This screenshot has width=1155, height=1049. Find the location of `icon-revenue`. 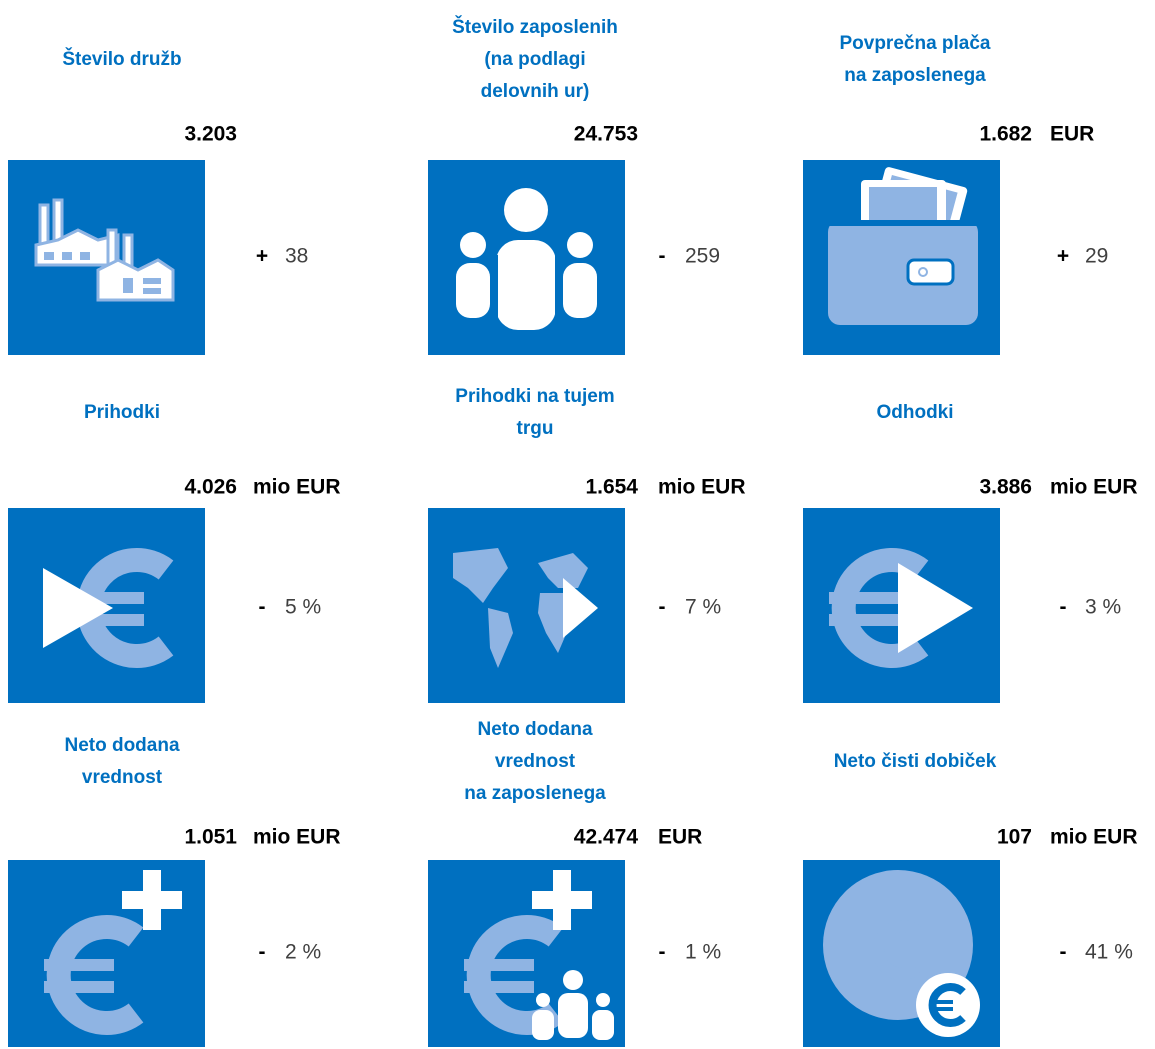

icon-revenue is located at coordinates (106, 605).